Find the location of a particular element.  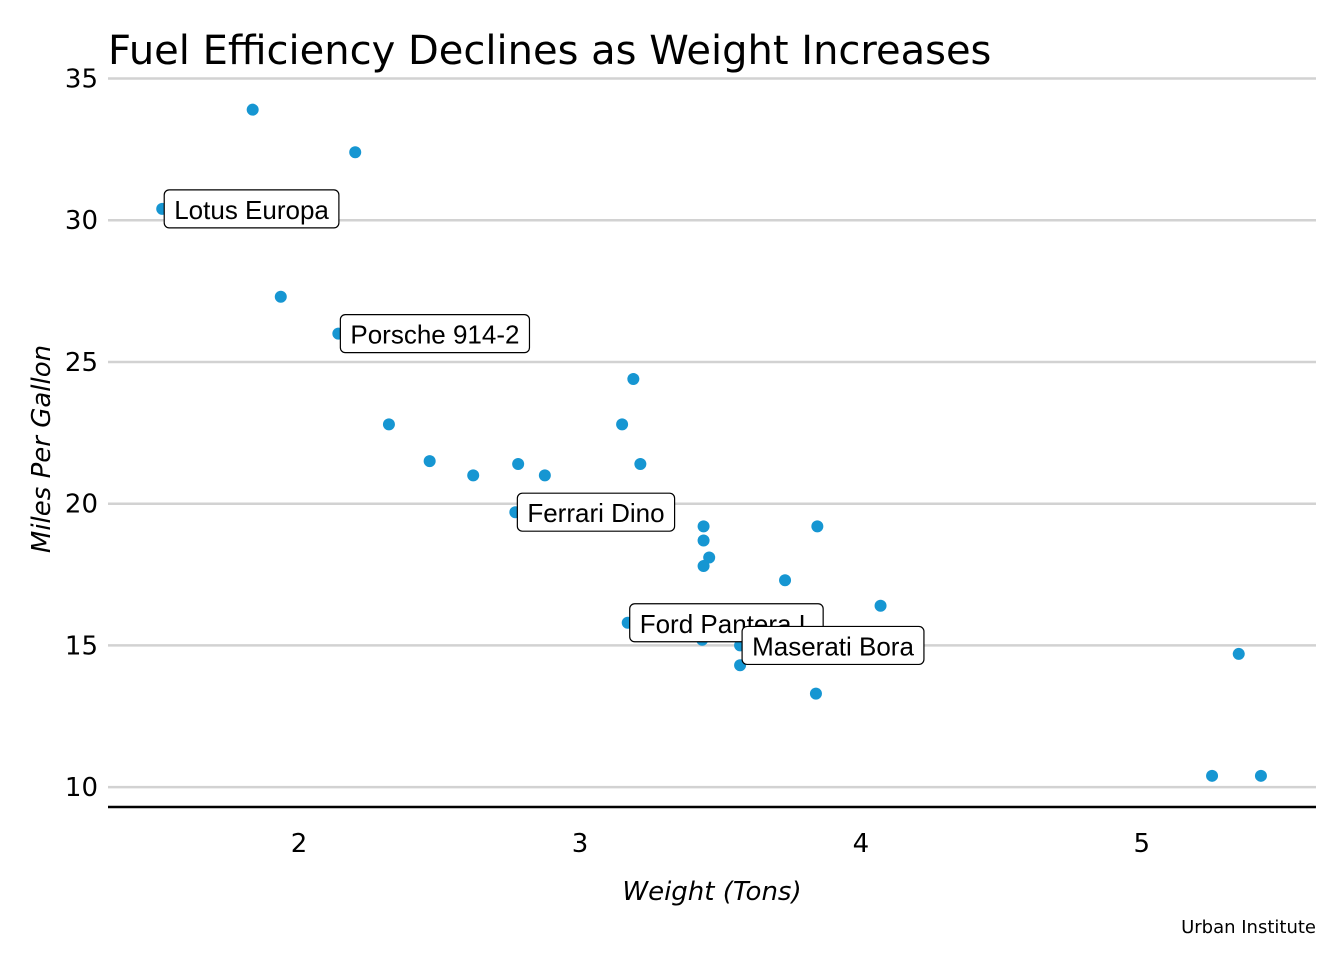

x-tick-label: 4 is located at coordinates (861, 844).